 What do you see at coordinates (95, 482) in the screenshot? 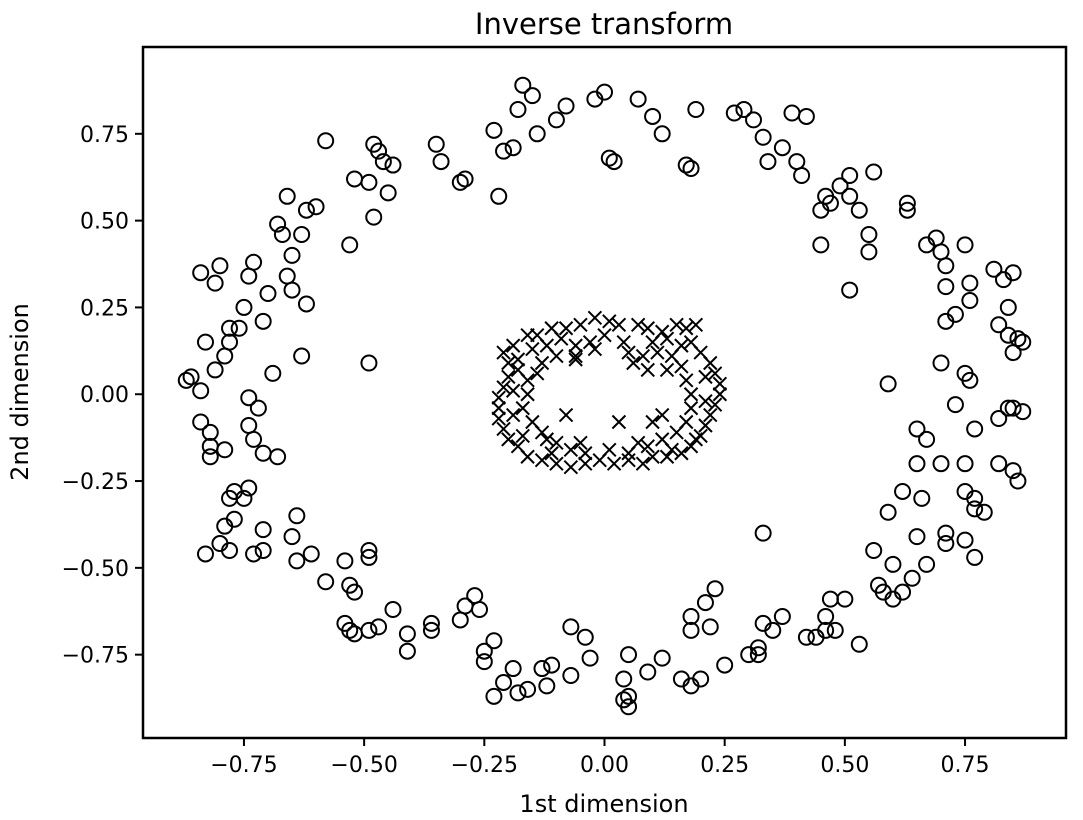
I see `y-tick-label: −0.25` at bounding box center [95, 482].